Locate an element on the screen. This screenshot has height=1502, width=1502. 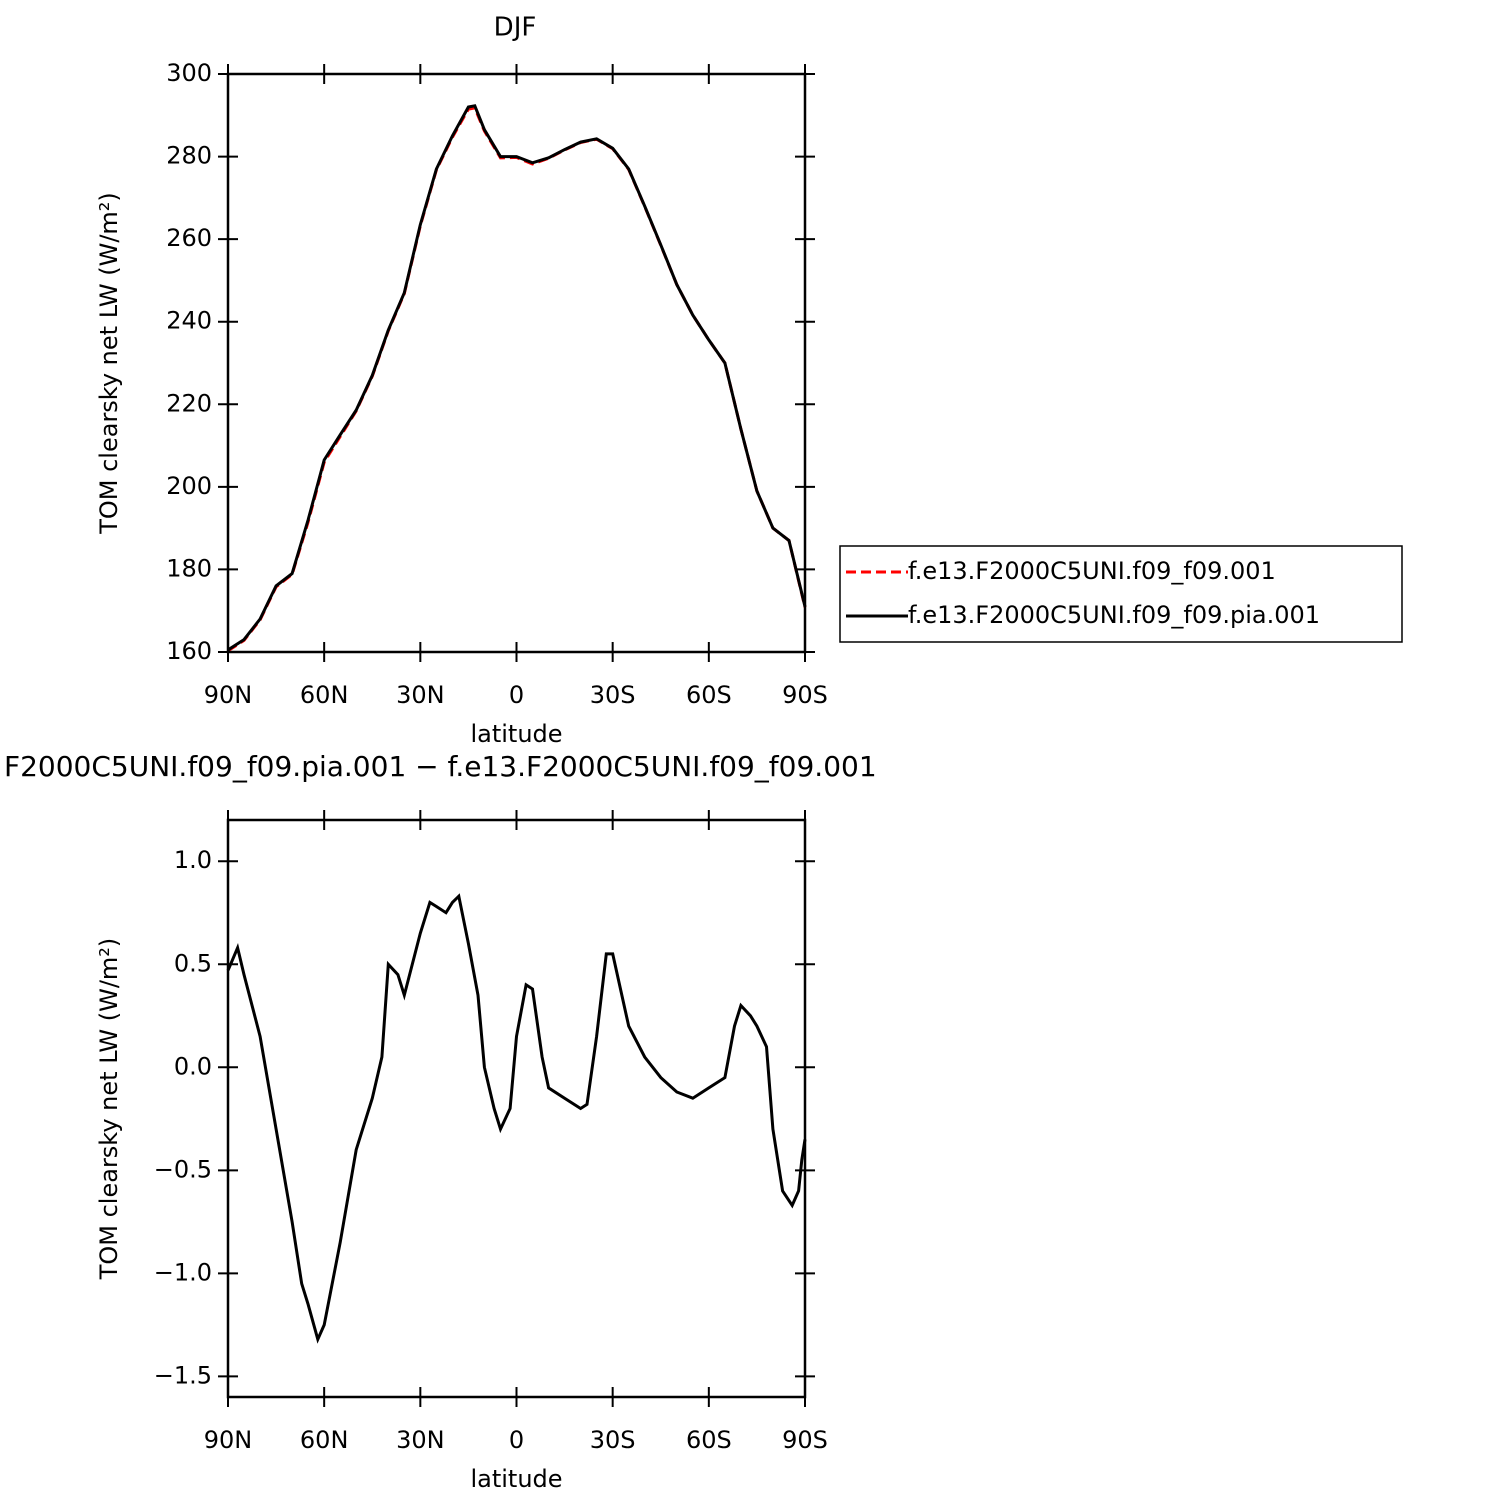
y-tick-label: 0.0 is located at coordinates (193, 1066).